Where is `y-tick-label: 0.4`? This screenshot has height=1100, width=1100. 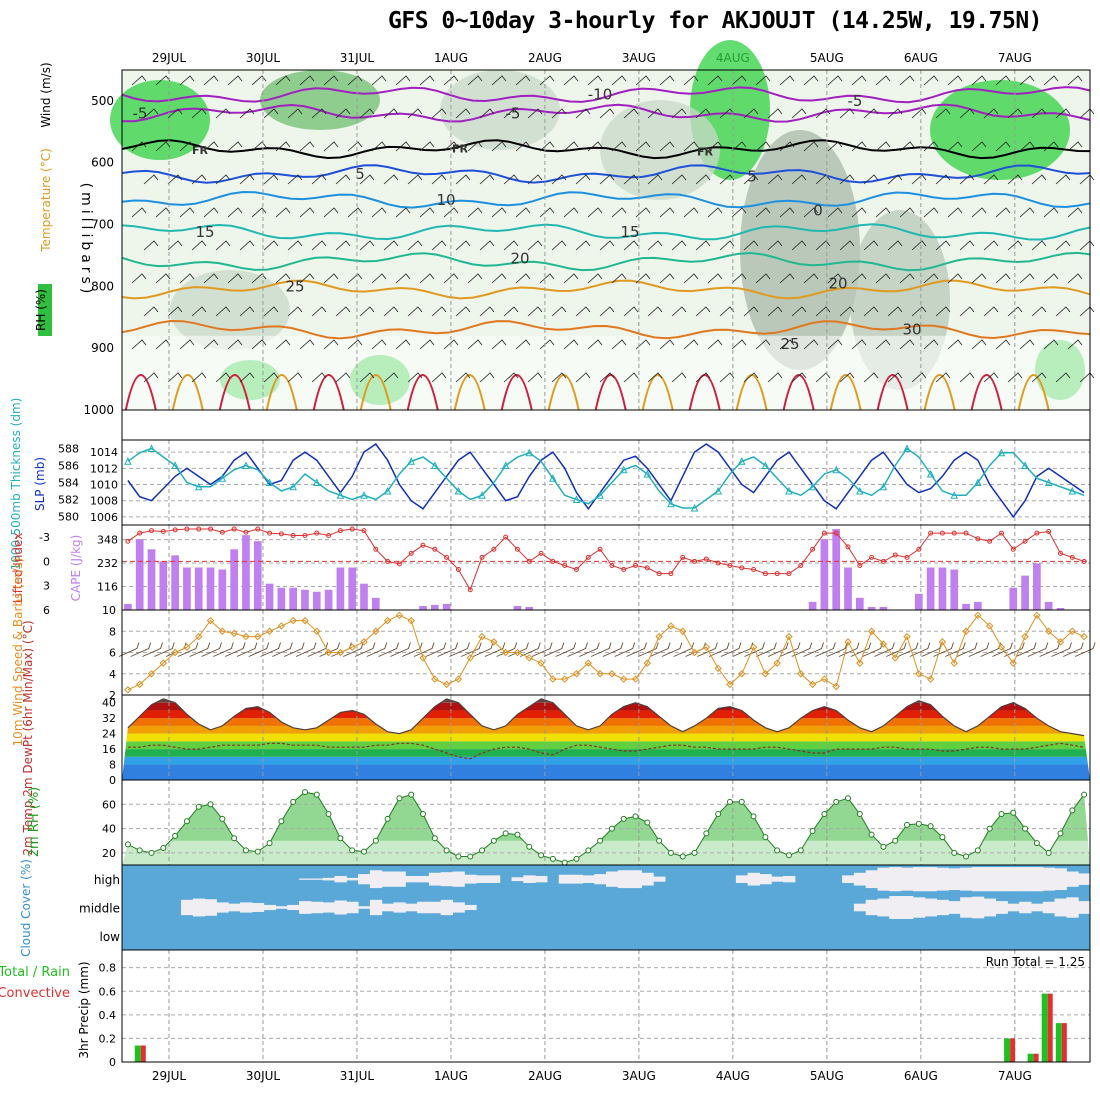
y-tick-label: 0.4 is located at coordinates (108, 1015).